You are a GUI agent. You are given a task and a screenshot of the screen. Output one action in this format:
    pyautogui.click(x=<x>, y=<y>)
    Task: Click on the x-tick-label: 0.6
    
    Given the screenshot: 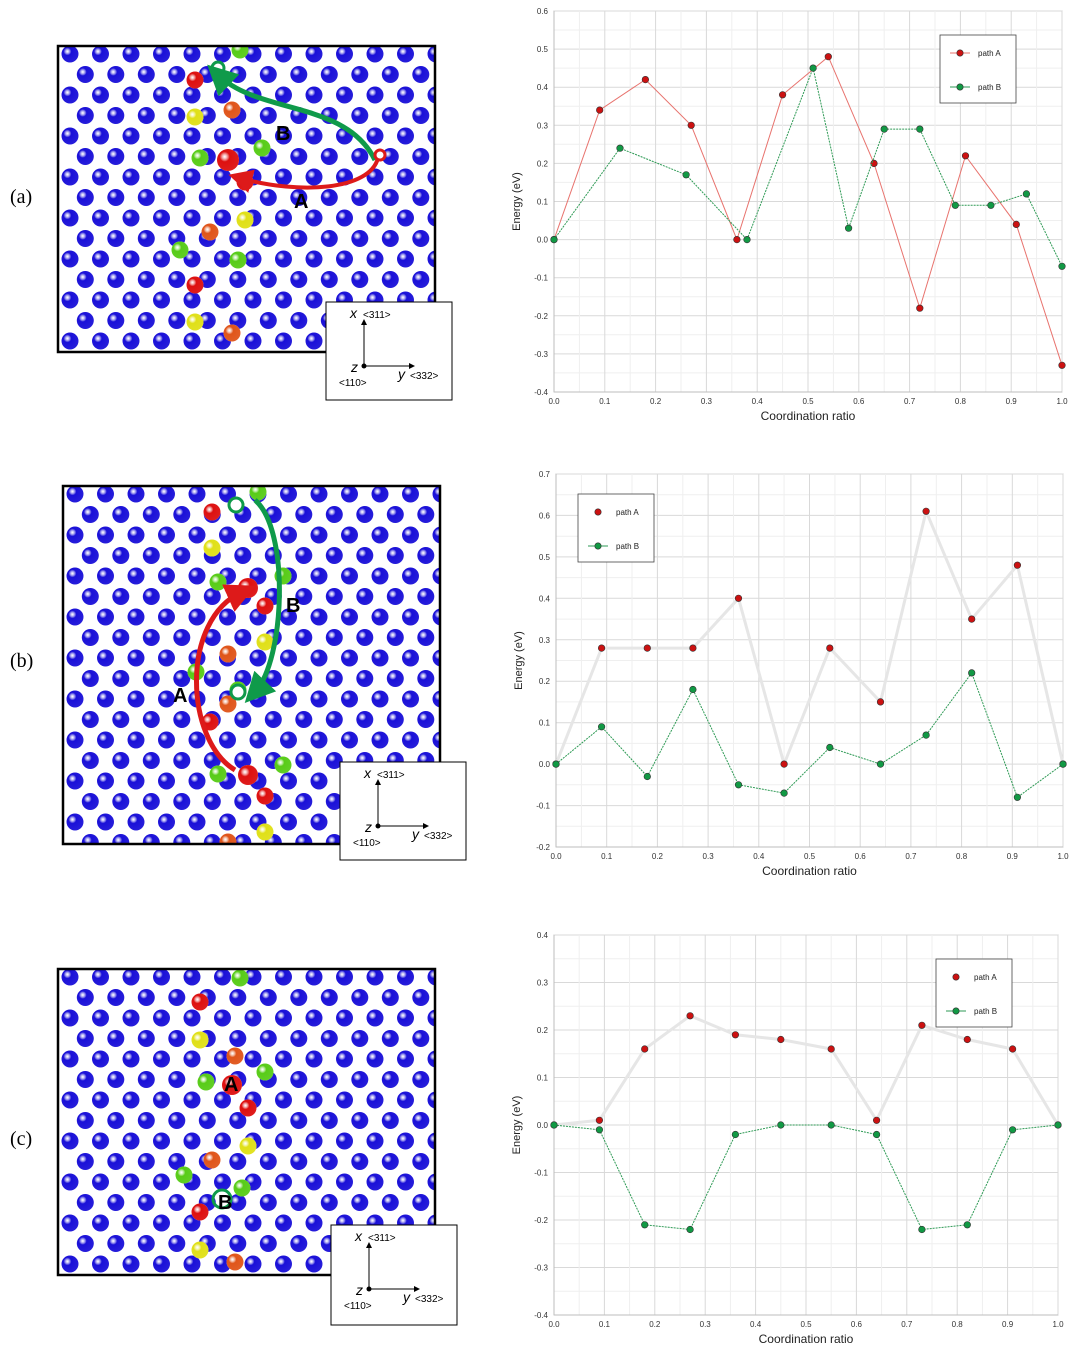 What is the action you would take?
    pyautogui.click(x=861, y=856)
    